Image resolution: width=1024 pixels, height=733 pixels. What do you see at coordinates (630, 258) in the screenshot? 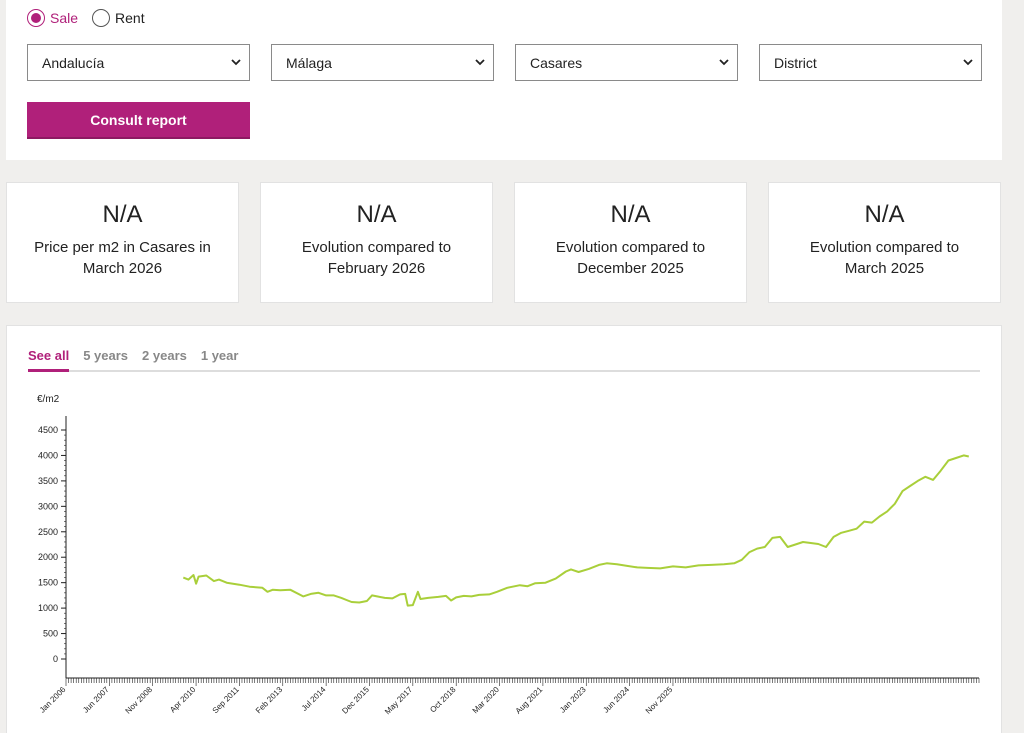
I see `kpi-label: Evolution compared to December 2025` at bounding box center [630, 258].